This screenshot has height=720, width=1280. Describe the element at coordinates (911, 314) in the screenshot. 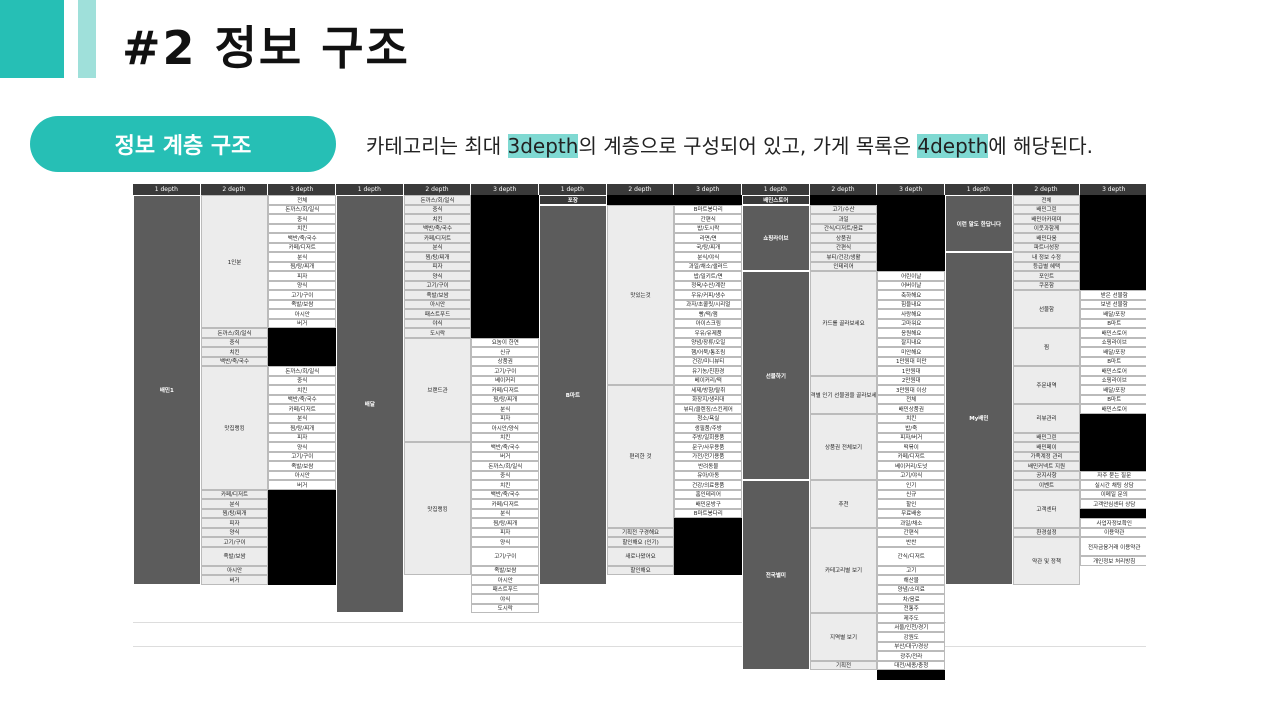

I see `depth3-cell: 사랑해요` at that location.